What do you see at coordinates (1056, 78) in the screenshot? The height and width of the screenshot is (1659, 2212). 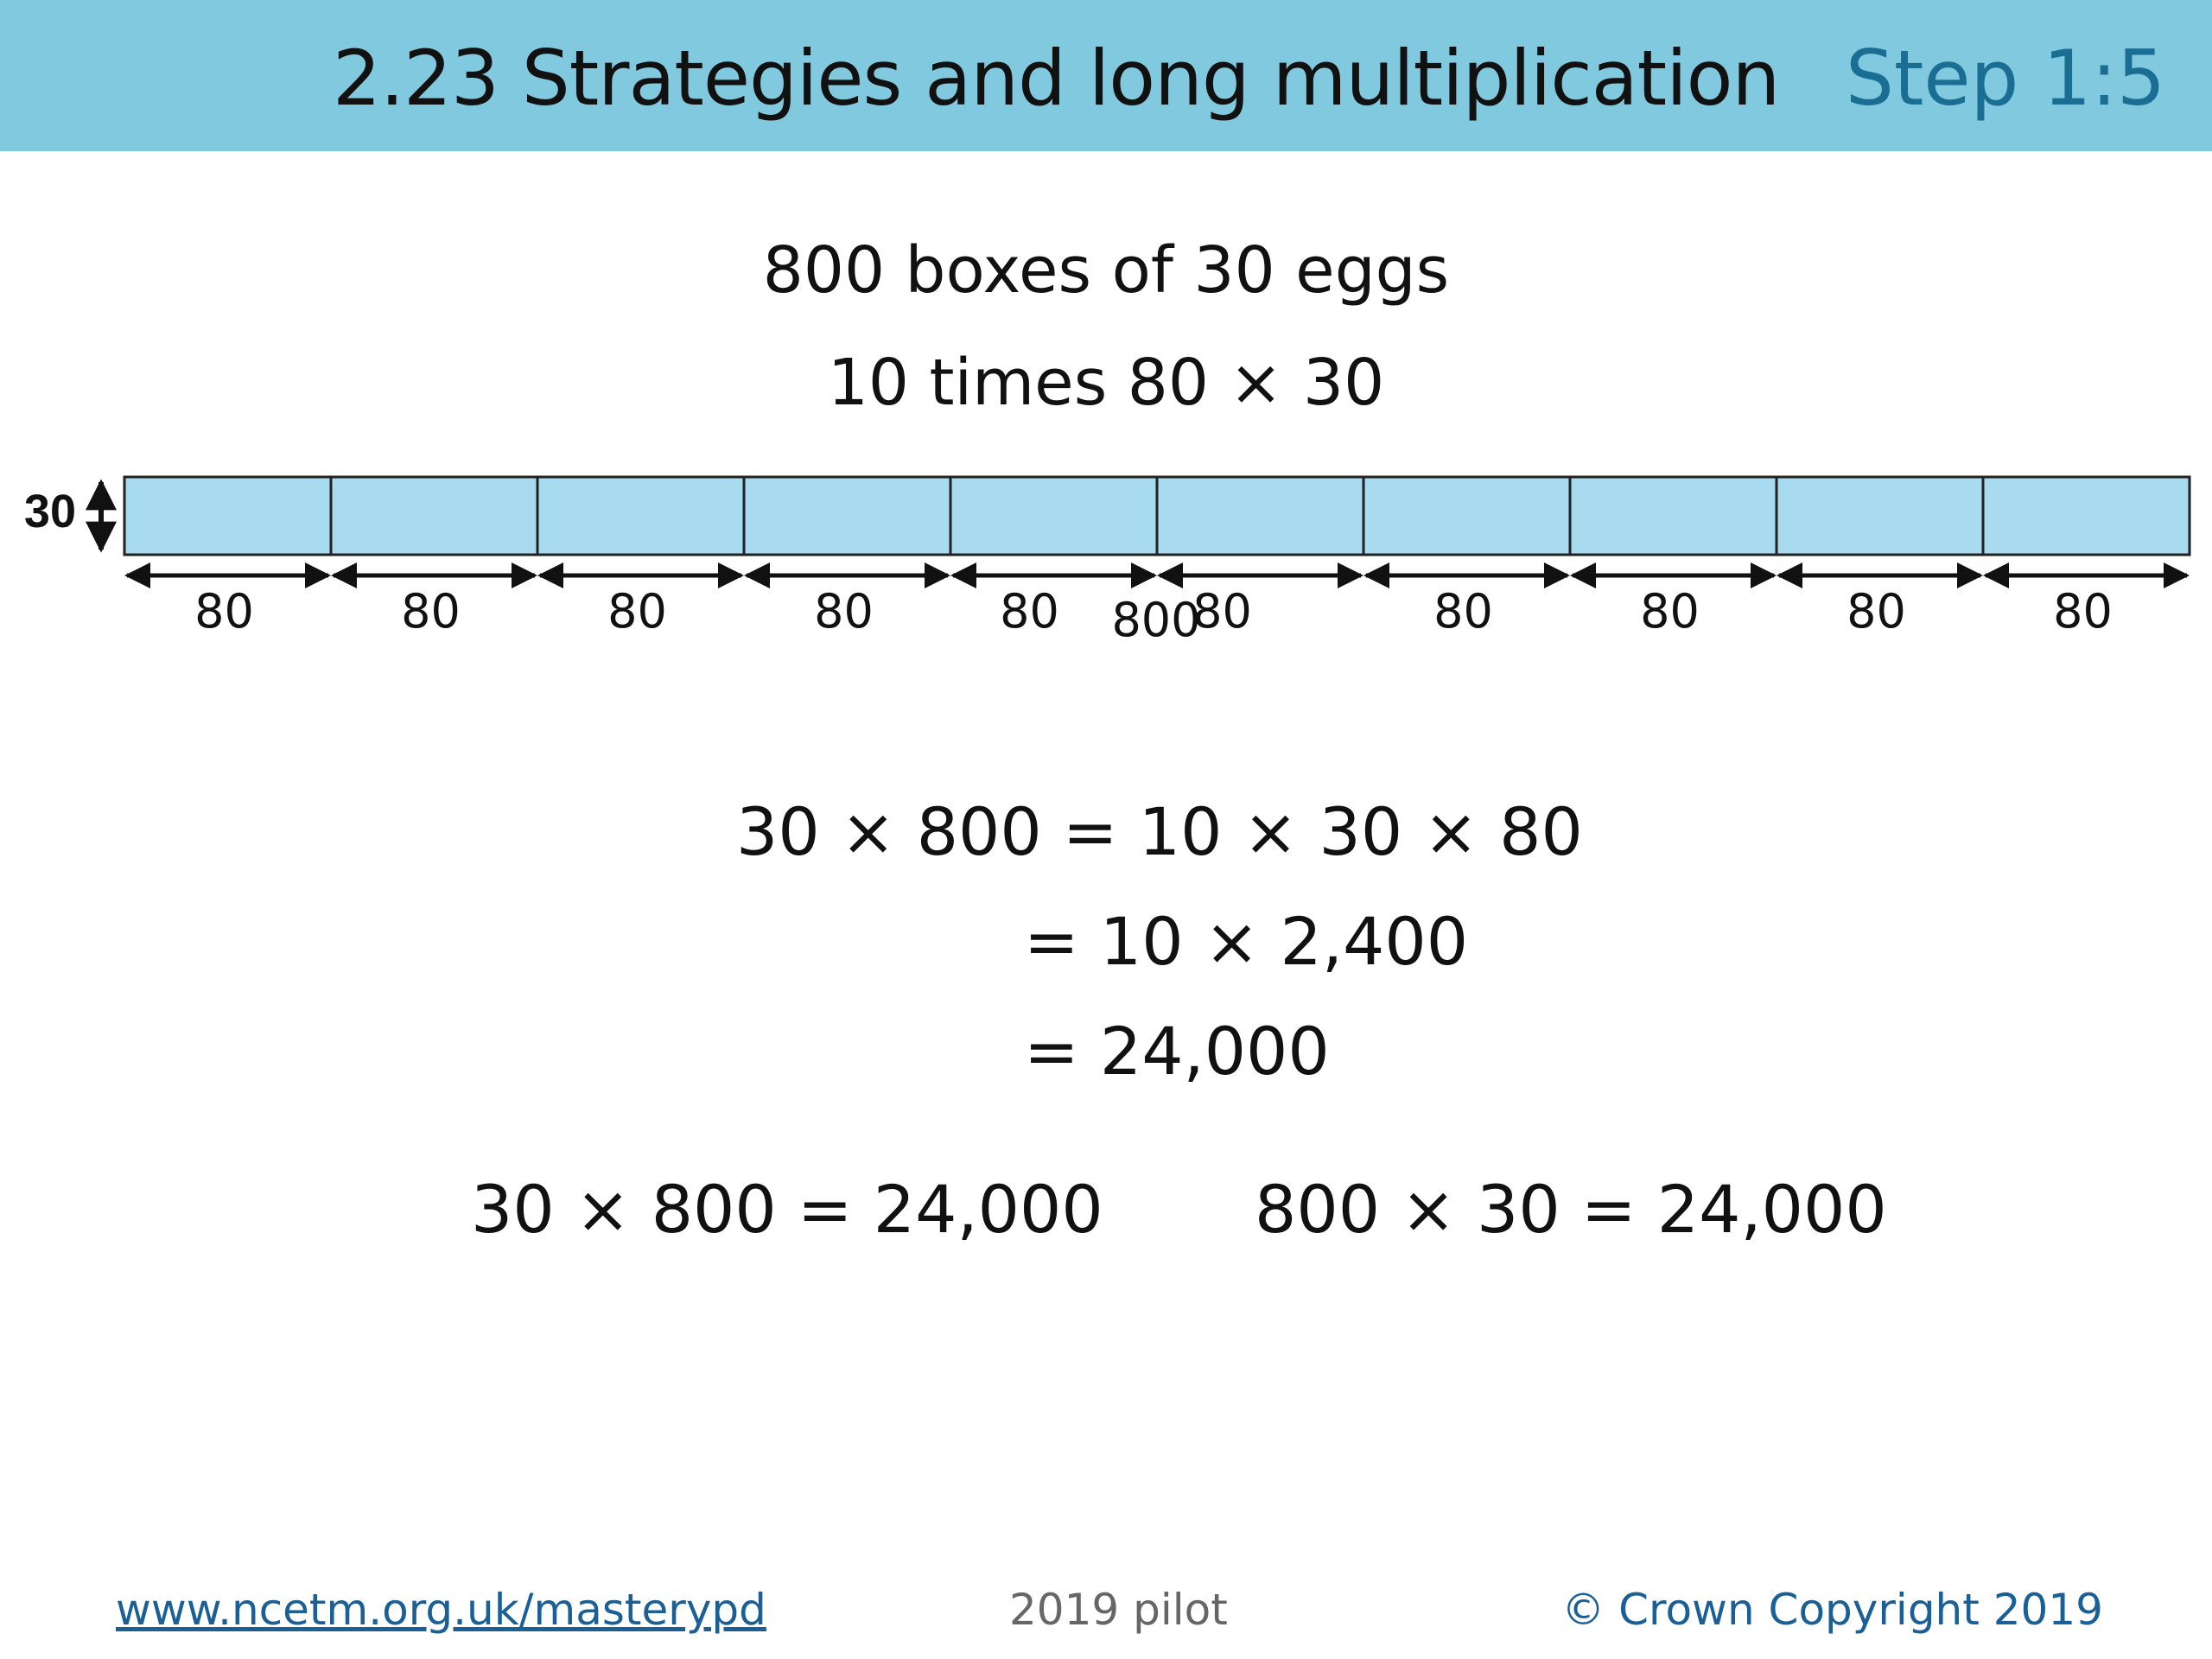 I see `lesson-title: 2.23 Strategies and long multiplication` at bounding box center [1056, 78].